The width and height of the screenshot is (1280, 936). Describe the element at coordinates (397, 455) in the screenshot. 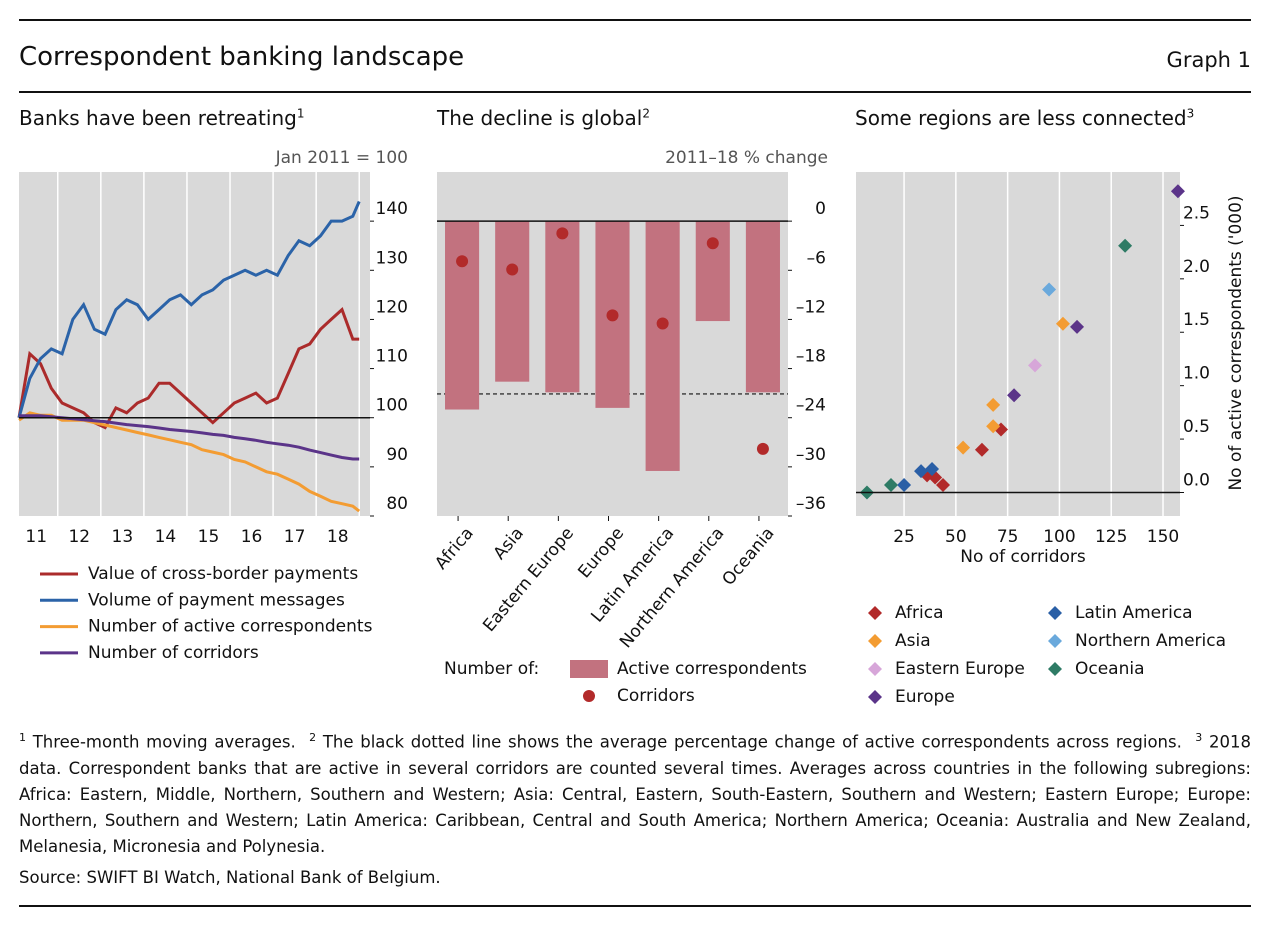

I see `y-tick-label: 90` at that location.